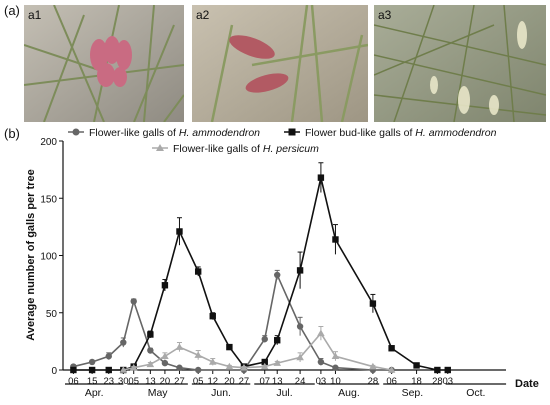  I want to click on x-tick-label-20: 28, so click(437, 381).